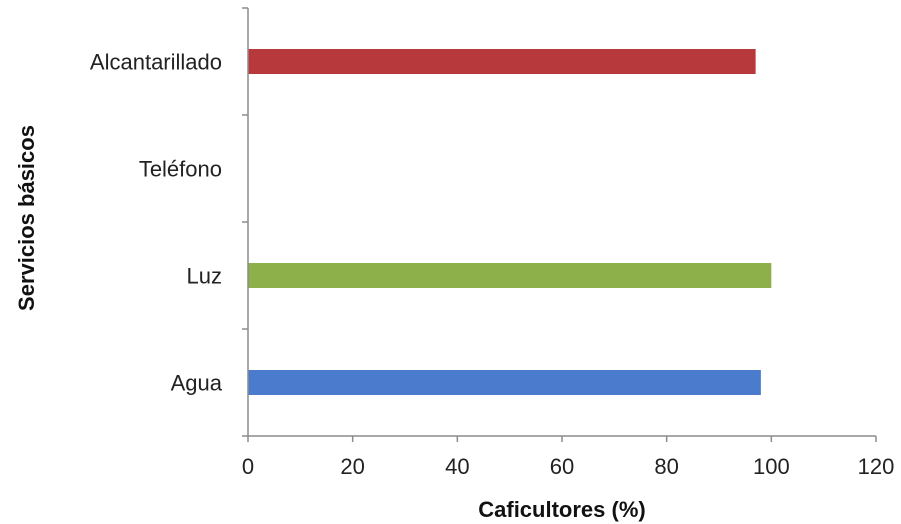 The width and height of the screenshot is (901, 524). What do you see at coordinates (504, 382) in the screenshot?
I see `bar-agua` at bounding box center [504, 382].